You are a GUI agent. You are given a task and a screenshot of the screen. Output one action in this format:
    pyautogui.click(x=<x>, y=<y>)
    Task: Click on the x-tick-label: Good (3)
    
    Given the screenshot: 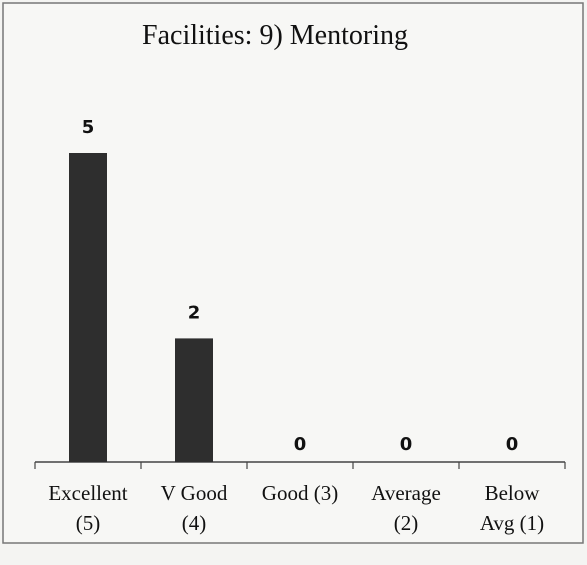 What is the action you would take?
    pyautogui.click(x=300, y=493)
    